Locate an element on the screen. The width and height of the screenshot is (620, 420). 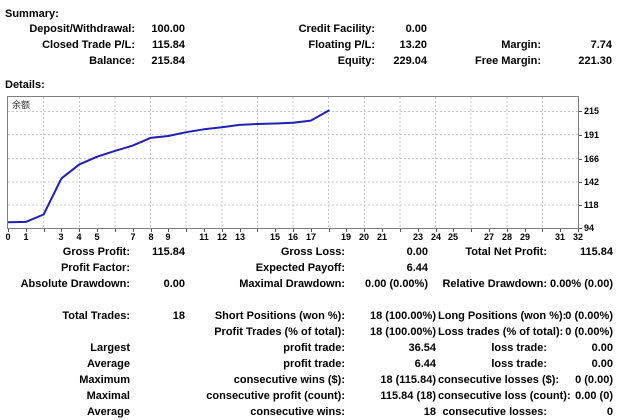
y-axis-label: 118 is located at coordinates (591, 205).